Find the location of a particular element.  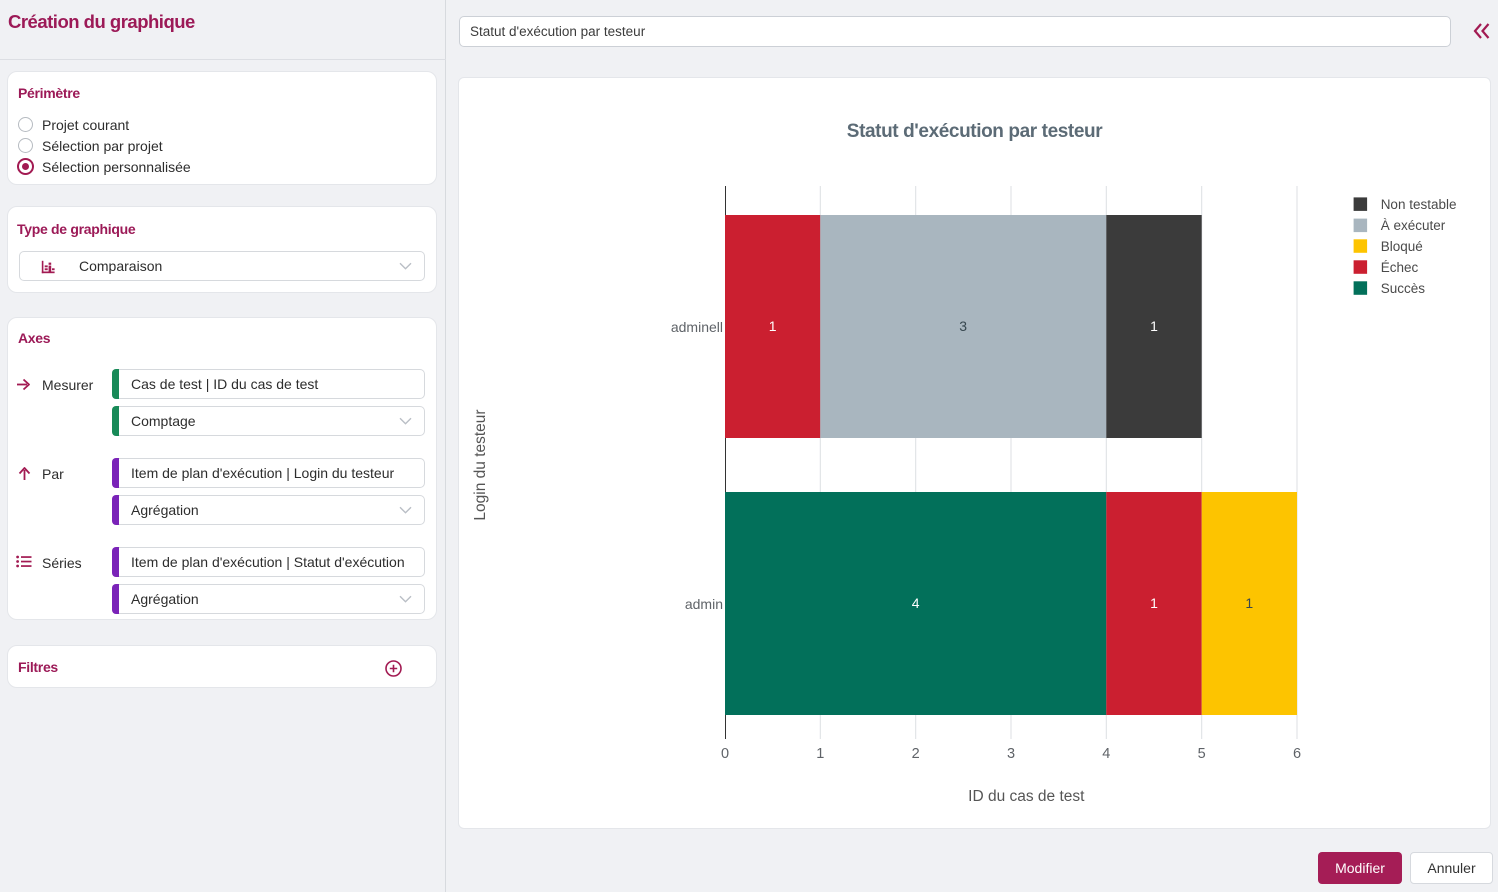

svg-text: 6 is located at coordinates (1297, 754).